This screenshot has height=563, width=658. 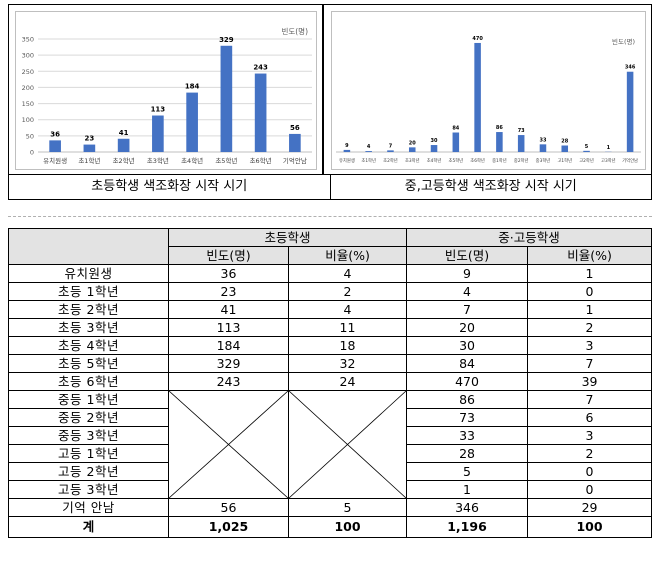 What do you see at coordinates (330, 327) in the screenshot?
I see `table-row: 초등 3학년 113 11 20 2` at bounding box center [330, 327].